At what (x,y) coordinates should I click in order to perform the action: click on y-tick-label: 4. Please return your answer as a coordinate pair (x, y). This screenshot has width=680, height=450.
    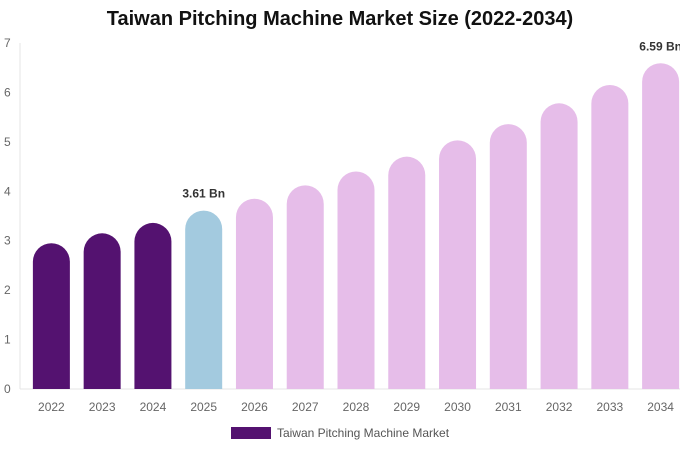
    Looking at the image, I should click on (7, 191).